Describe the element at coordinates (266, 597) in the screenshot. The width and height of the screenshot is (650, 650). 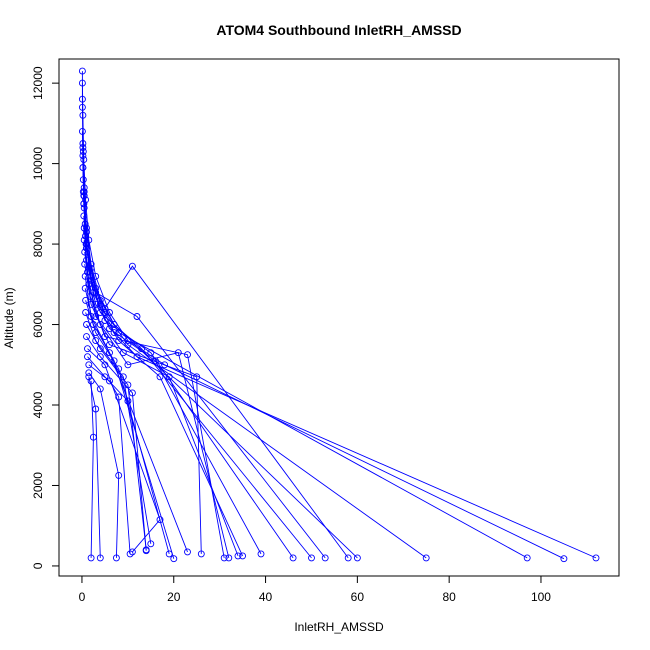
I see `x-tick-label: 40` at that location.